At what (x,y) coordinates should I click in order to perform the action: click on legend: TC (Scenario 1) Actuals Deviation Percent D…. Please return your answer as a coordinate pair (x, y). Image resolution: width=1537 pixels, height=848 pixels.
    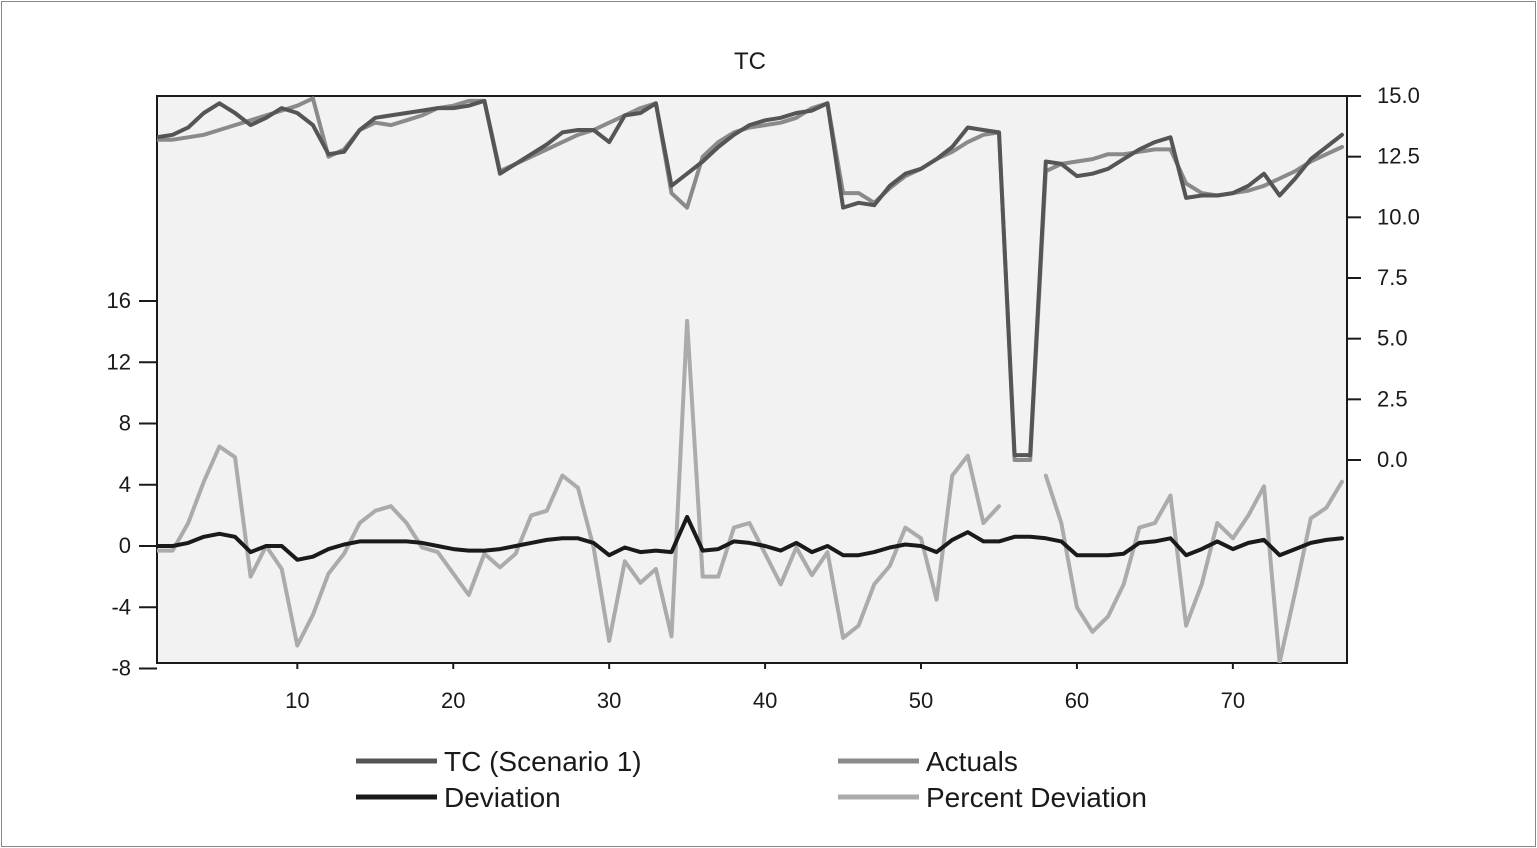
    Looking at the image, I should click on (751, 779).